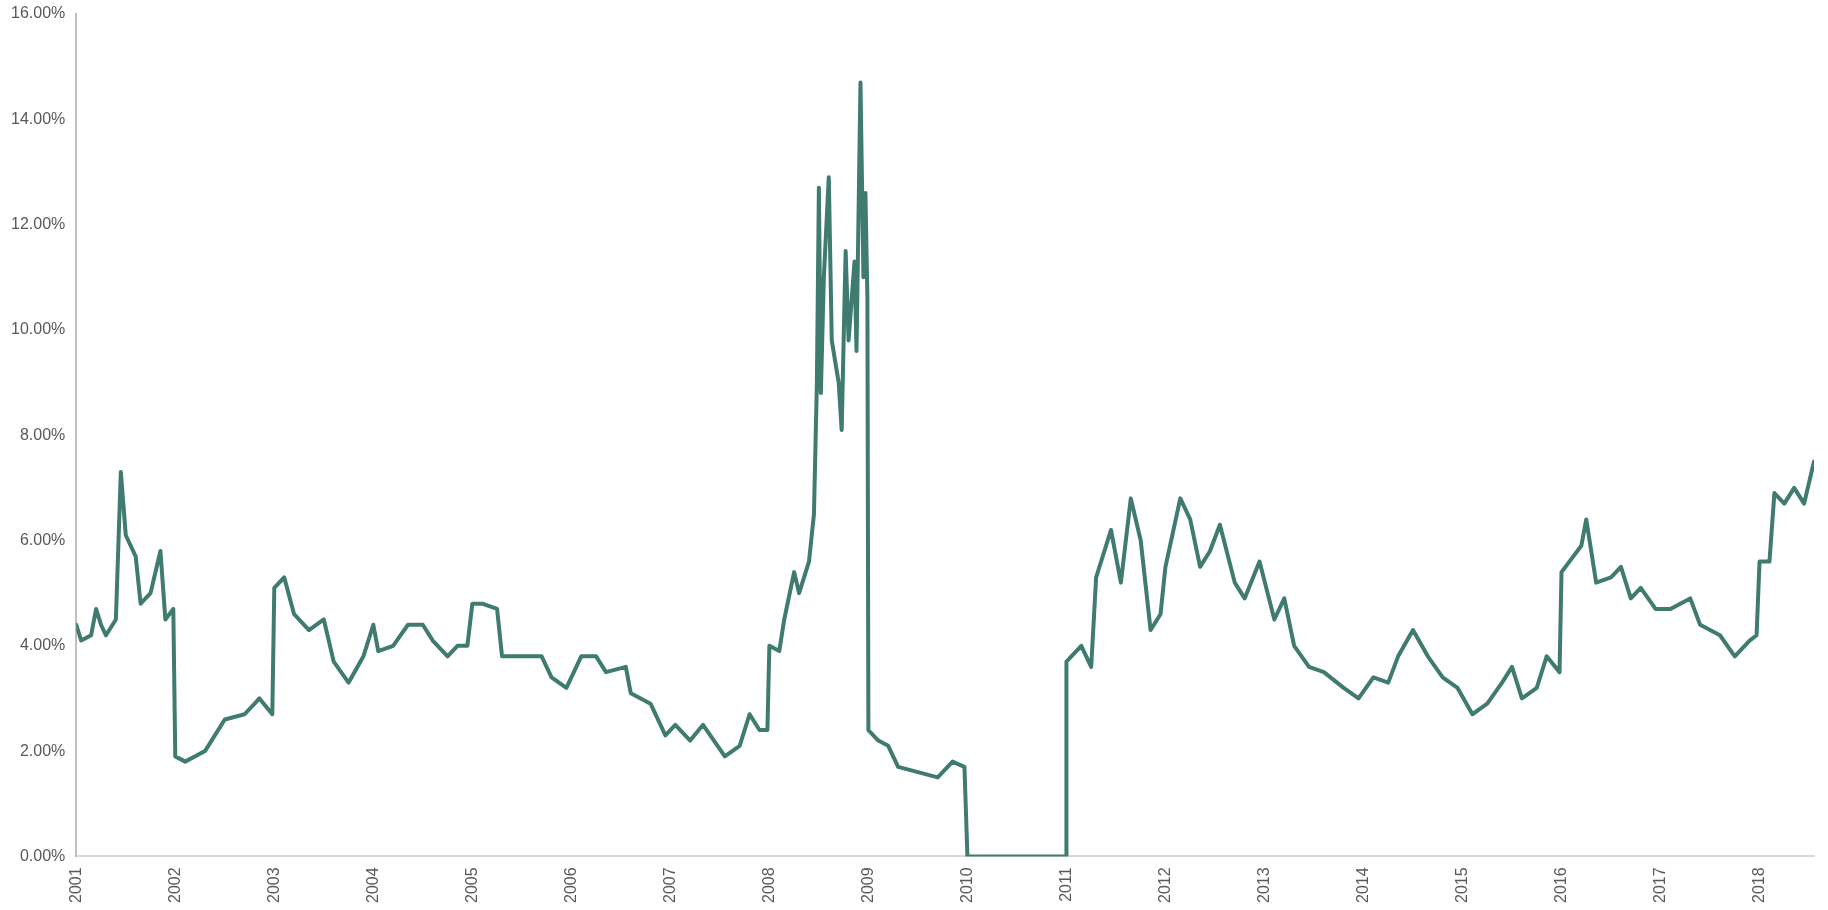 The image size is (1828, 910). I want to click on y-tick-label: 14.00%, so click(38, 118).